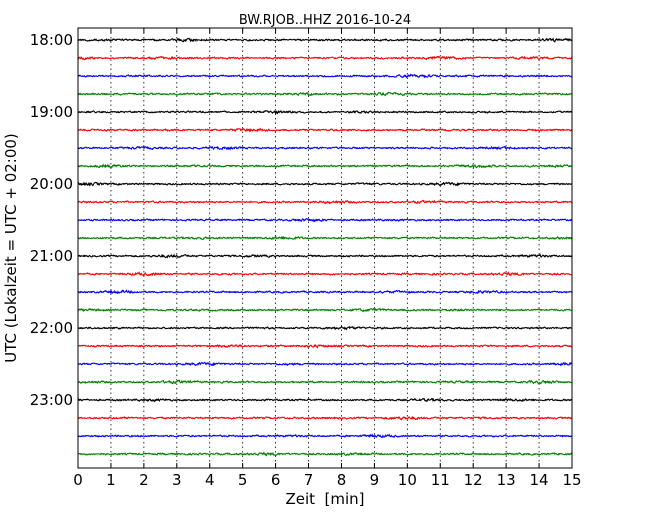 This screenshot has width=650, height=520. I want to click on x-tick-label: 3, so click(177, 480).